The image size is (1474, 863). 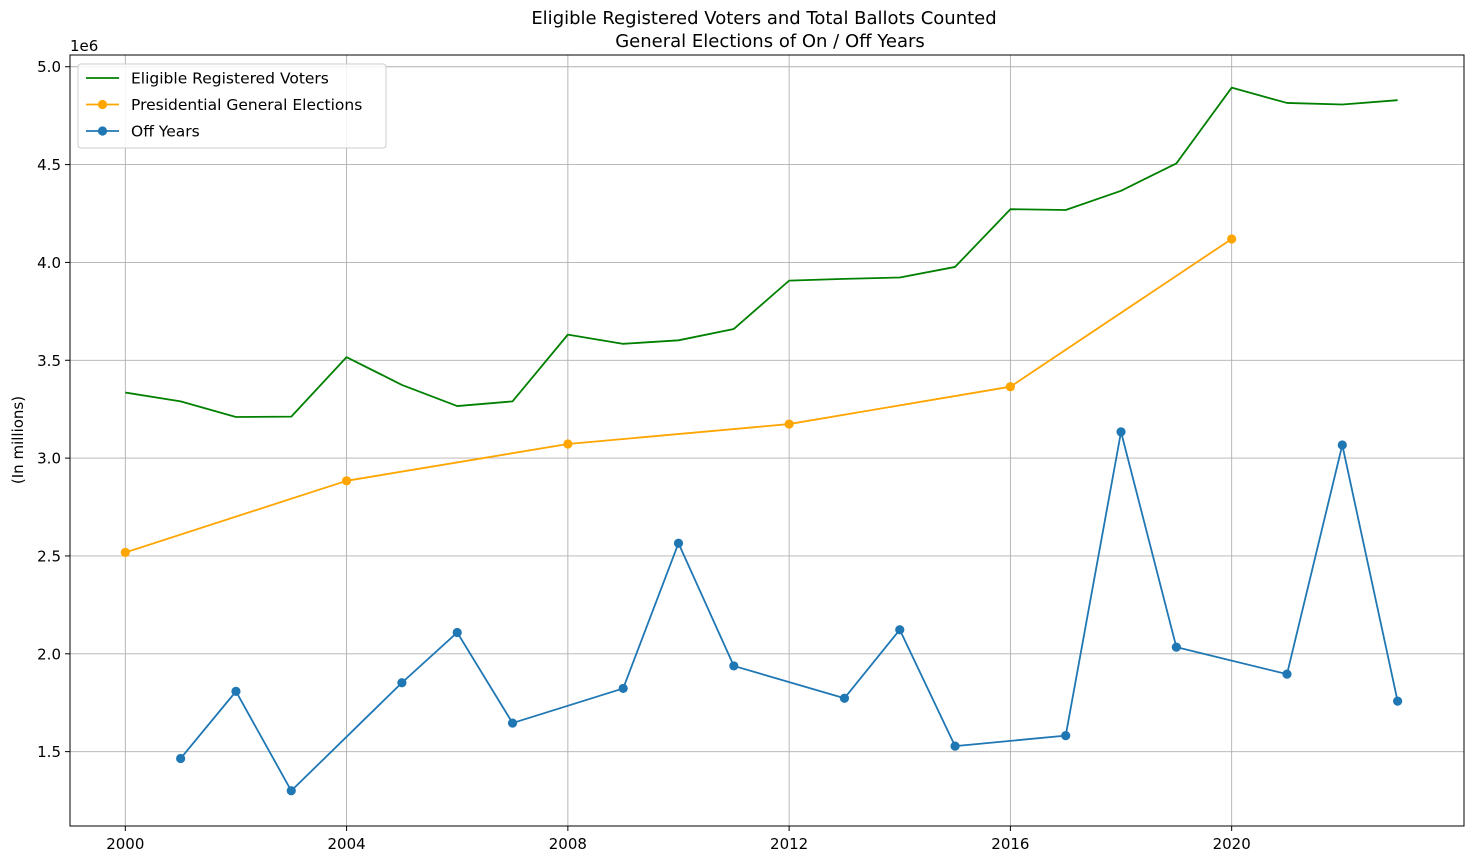 I want to click on legend-label: Eligible Registered Voters, so click(x=230, y=79).